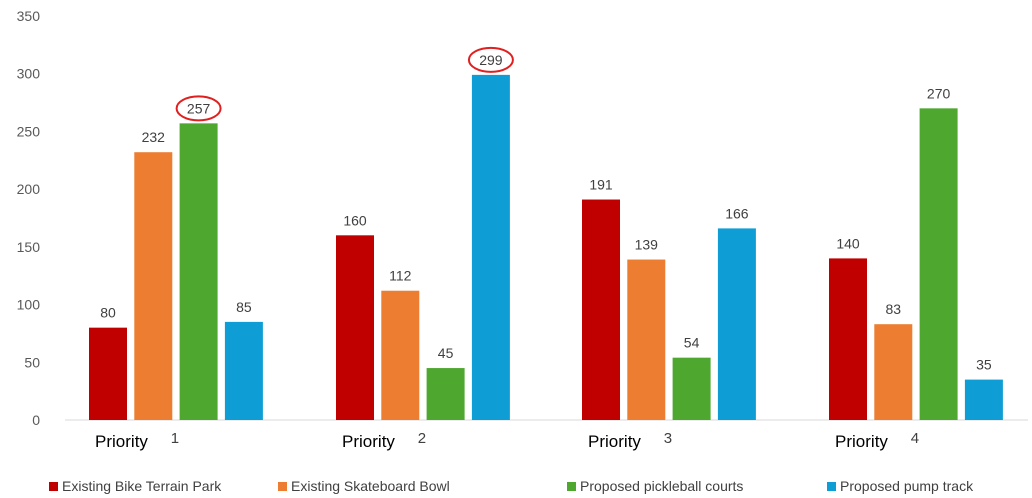  Describe the element at coordinates (175, 438) in the screenshot. I see `x-category-number: 1` at that location.